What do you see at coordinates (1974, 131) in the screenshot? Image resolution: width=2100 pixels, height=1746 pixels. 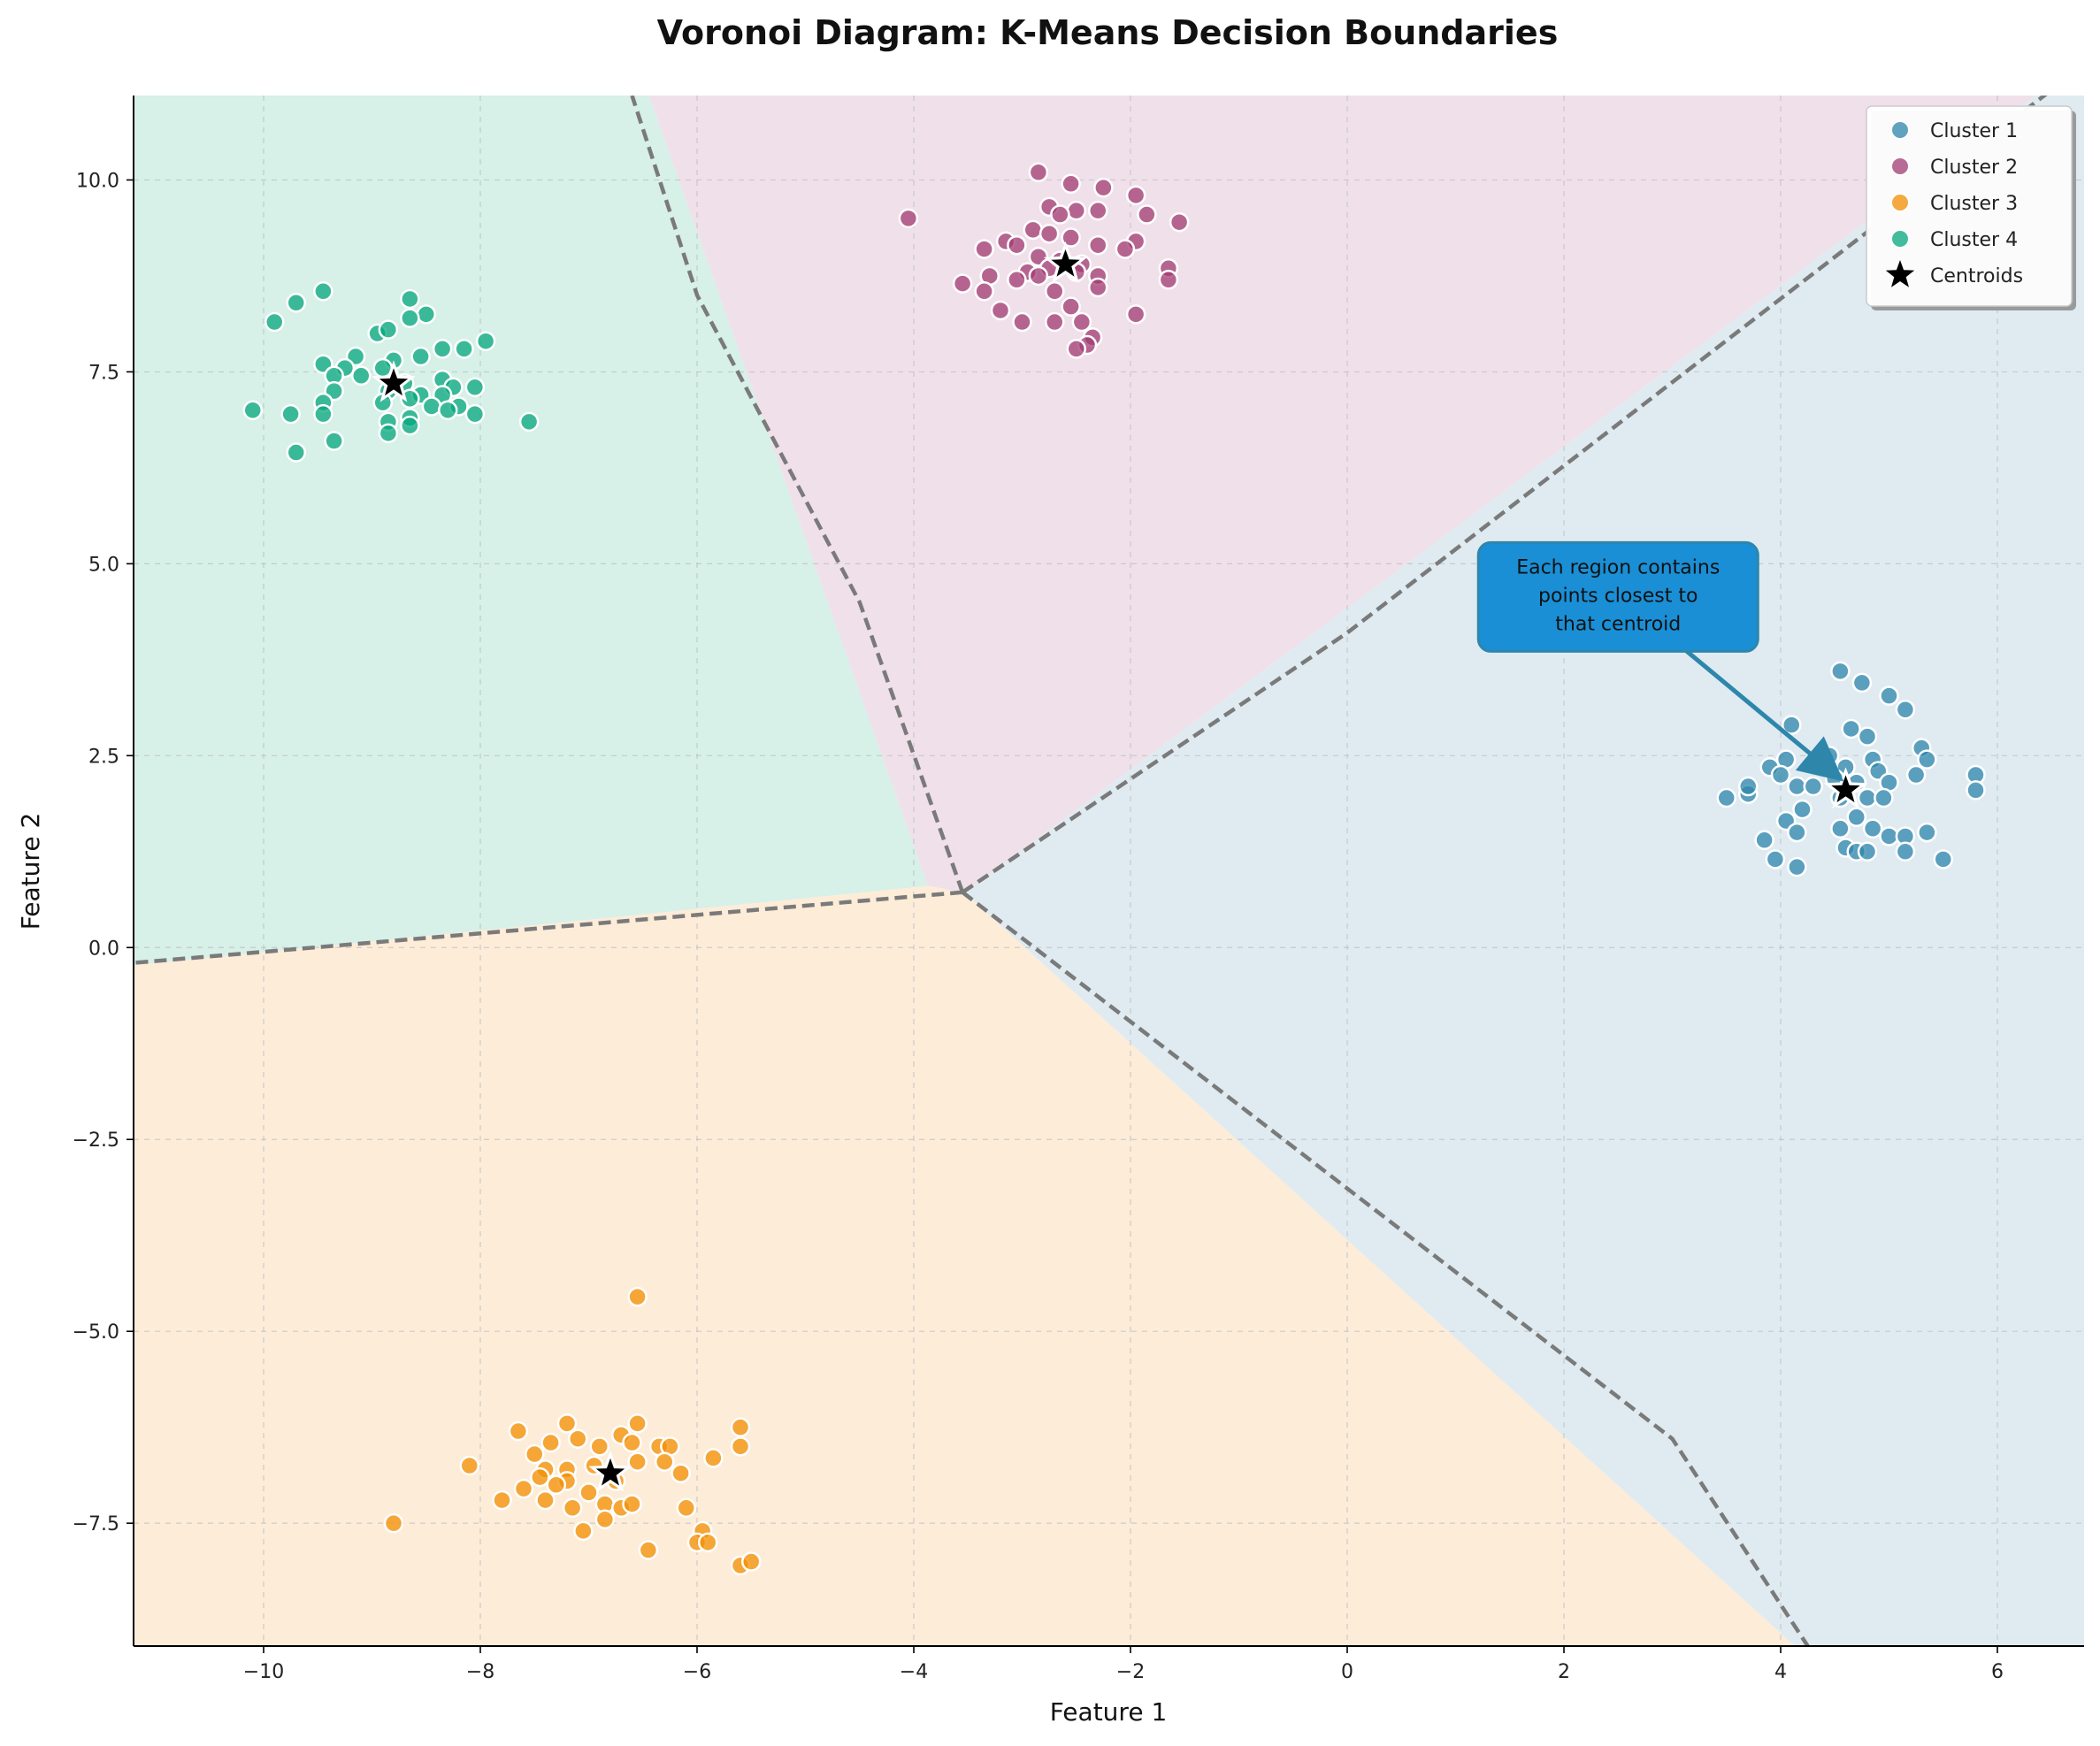 I see `legend-label-cluster-1: Cluster 1` at bounding box center [1974, 131].